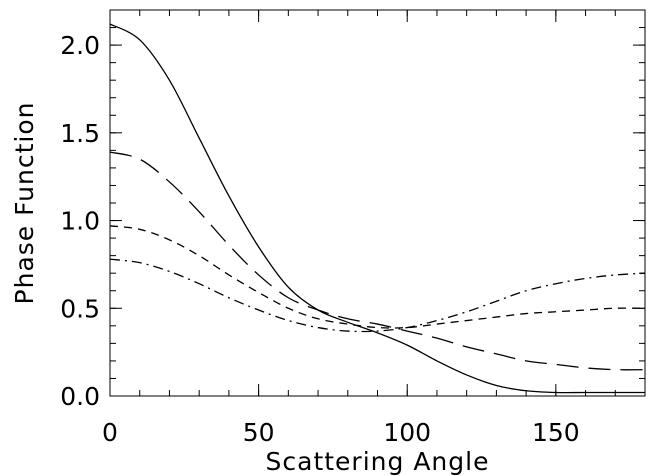  I want to click on y-tick-label: 1.5, so click(80, 133).